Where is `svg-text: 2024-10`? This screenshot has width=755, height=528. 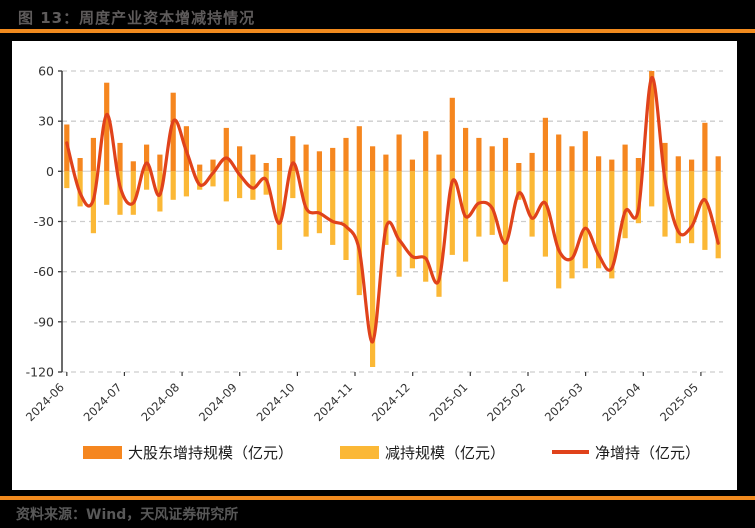 svg-text: 2024-10 is located at coordinates (276, 402).